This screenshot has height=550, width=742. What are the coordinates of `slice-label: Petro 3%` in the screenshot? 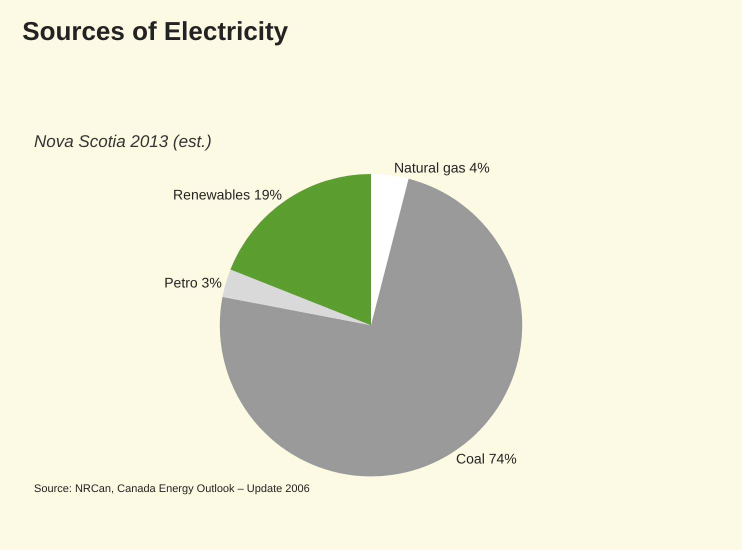 It's located at (193, 282).